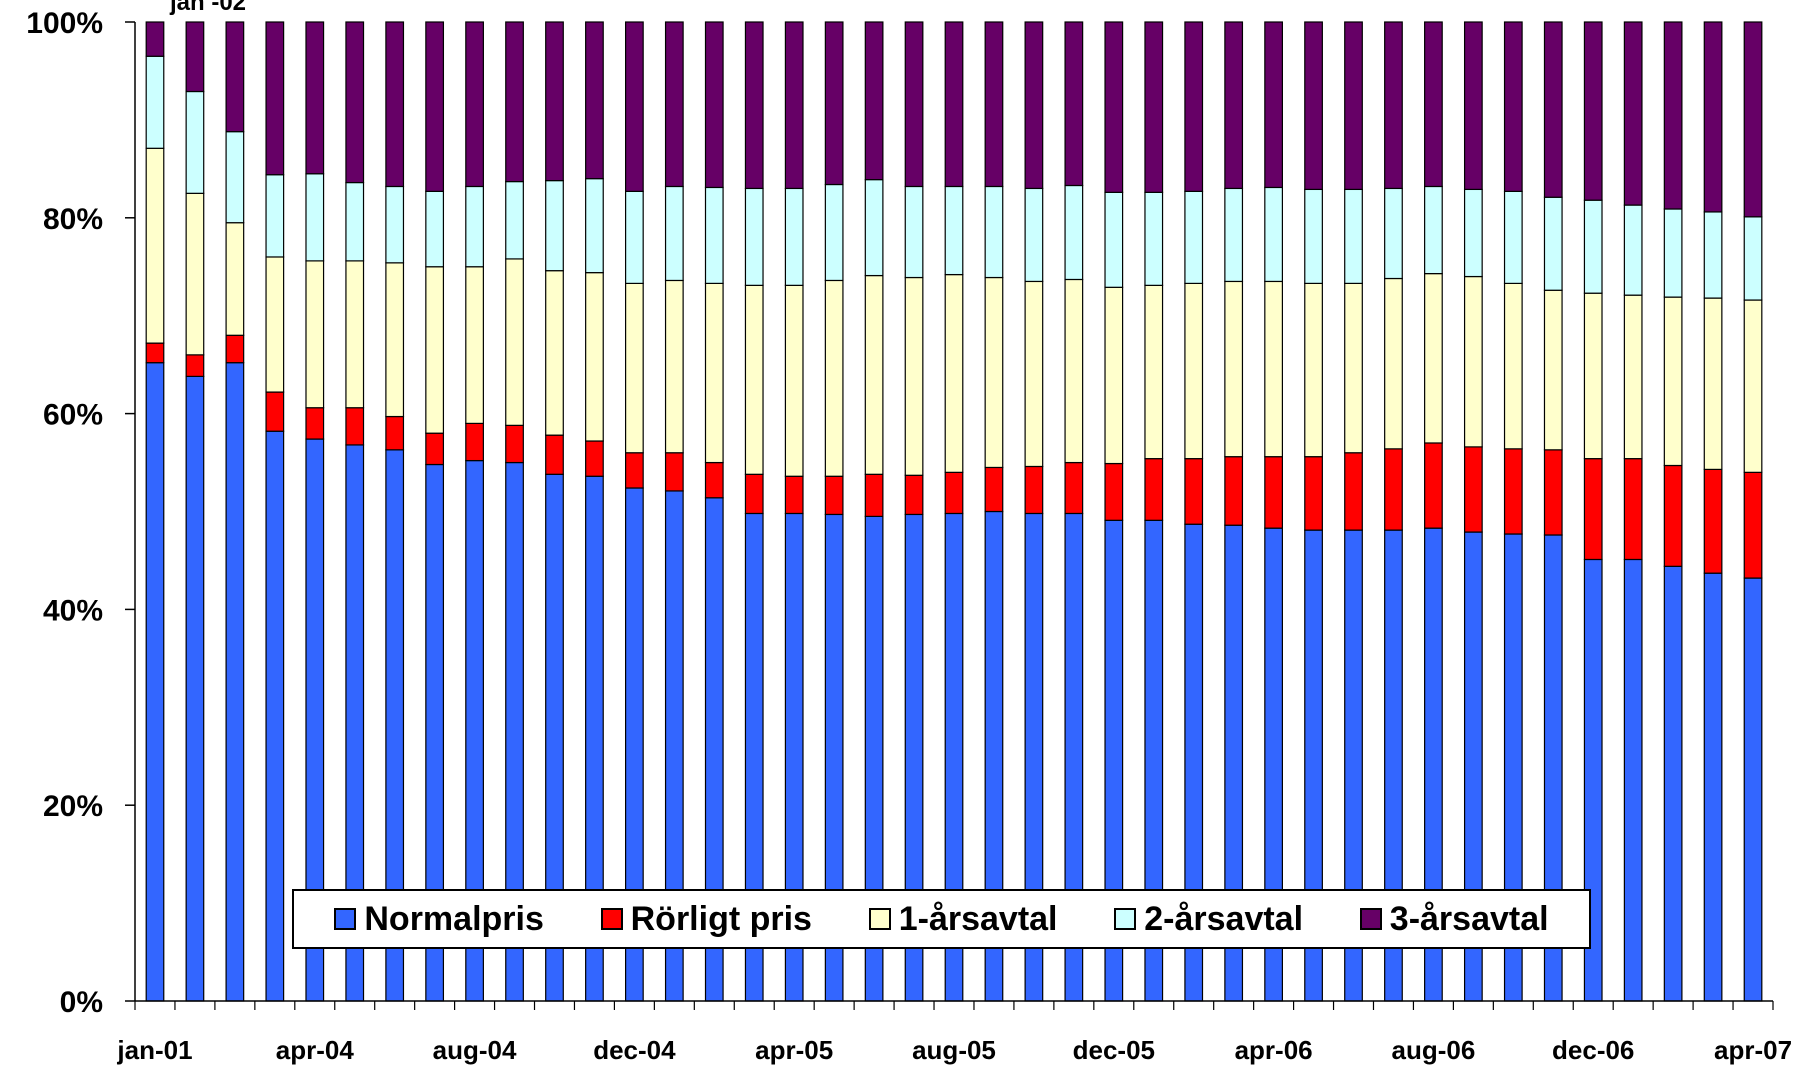 This screenshot has width=1806, height=1066. What do you see at coordinates (315, 1050) in the screenshot?
I see `x-tick-label: apr-04` at bounding box center [315, 1050].